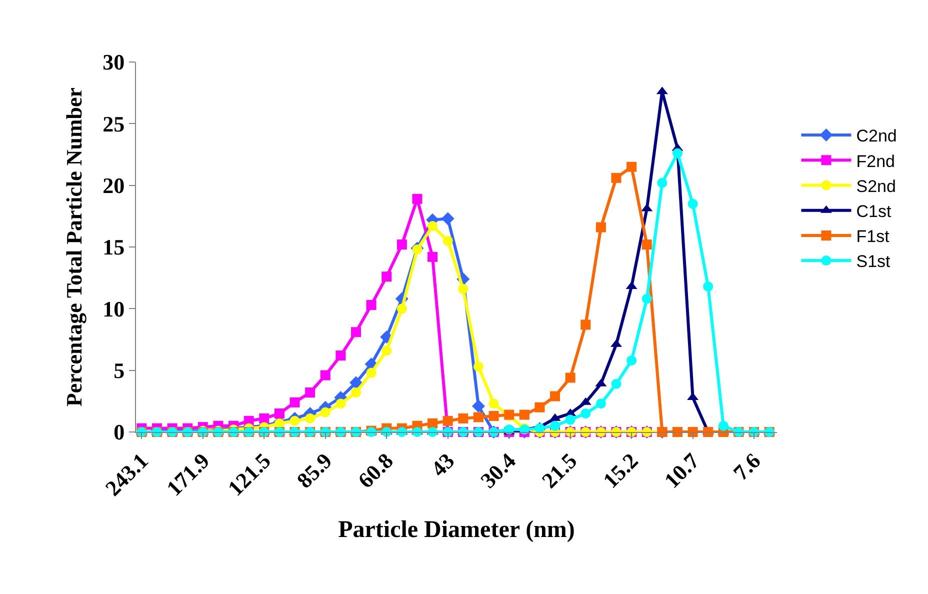 This screenshot has height=594, width=928. I want to click on y-tick-label: 30, so click(113, 62).